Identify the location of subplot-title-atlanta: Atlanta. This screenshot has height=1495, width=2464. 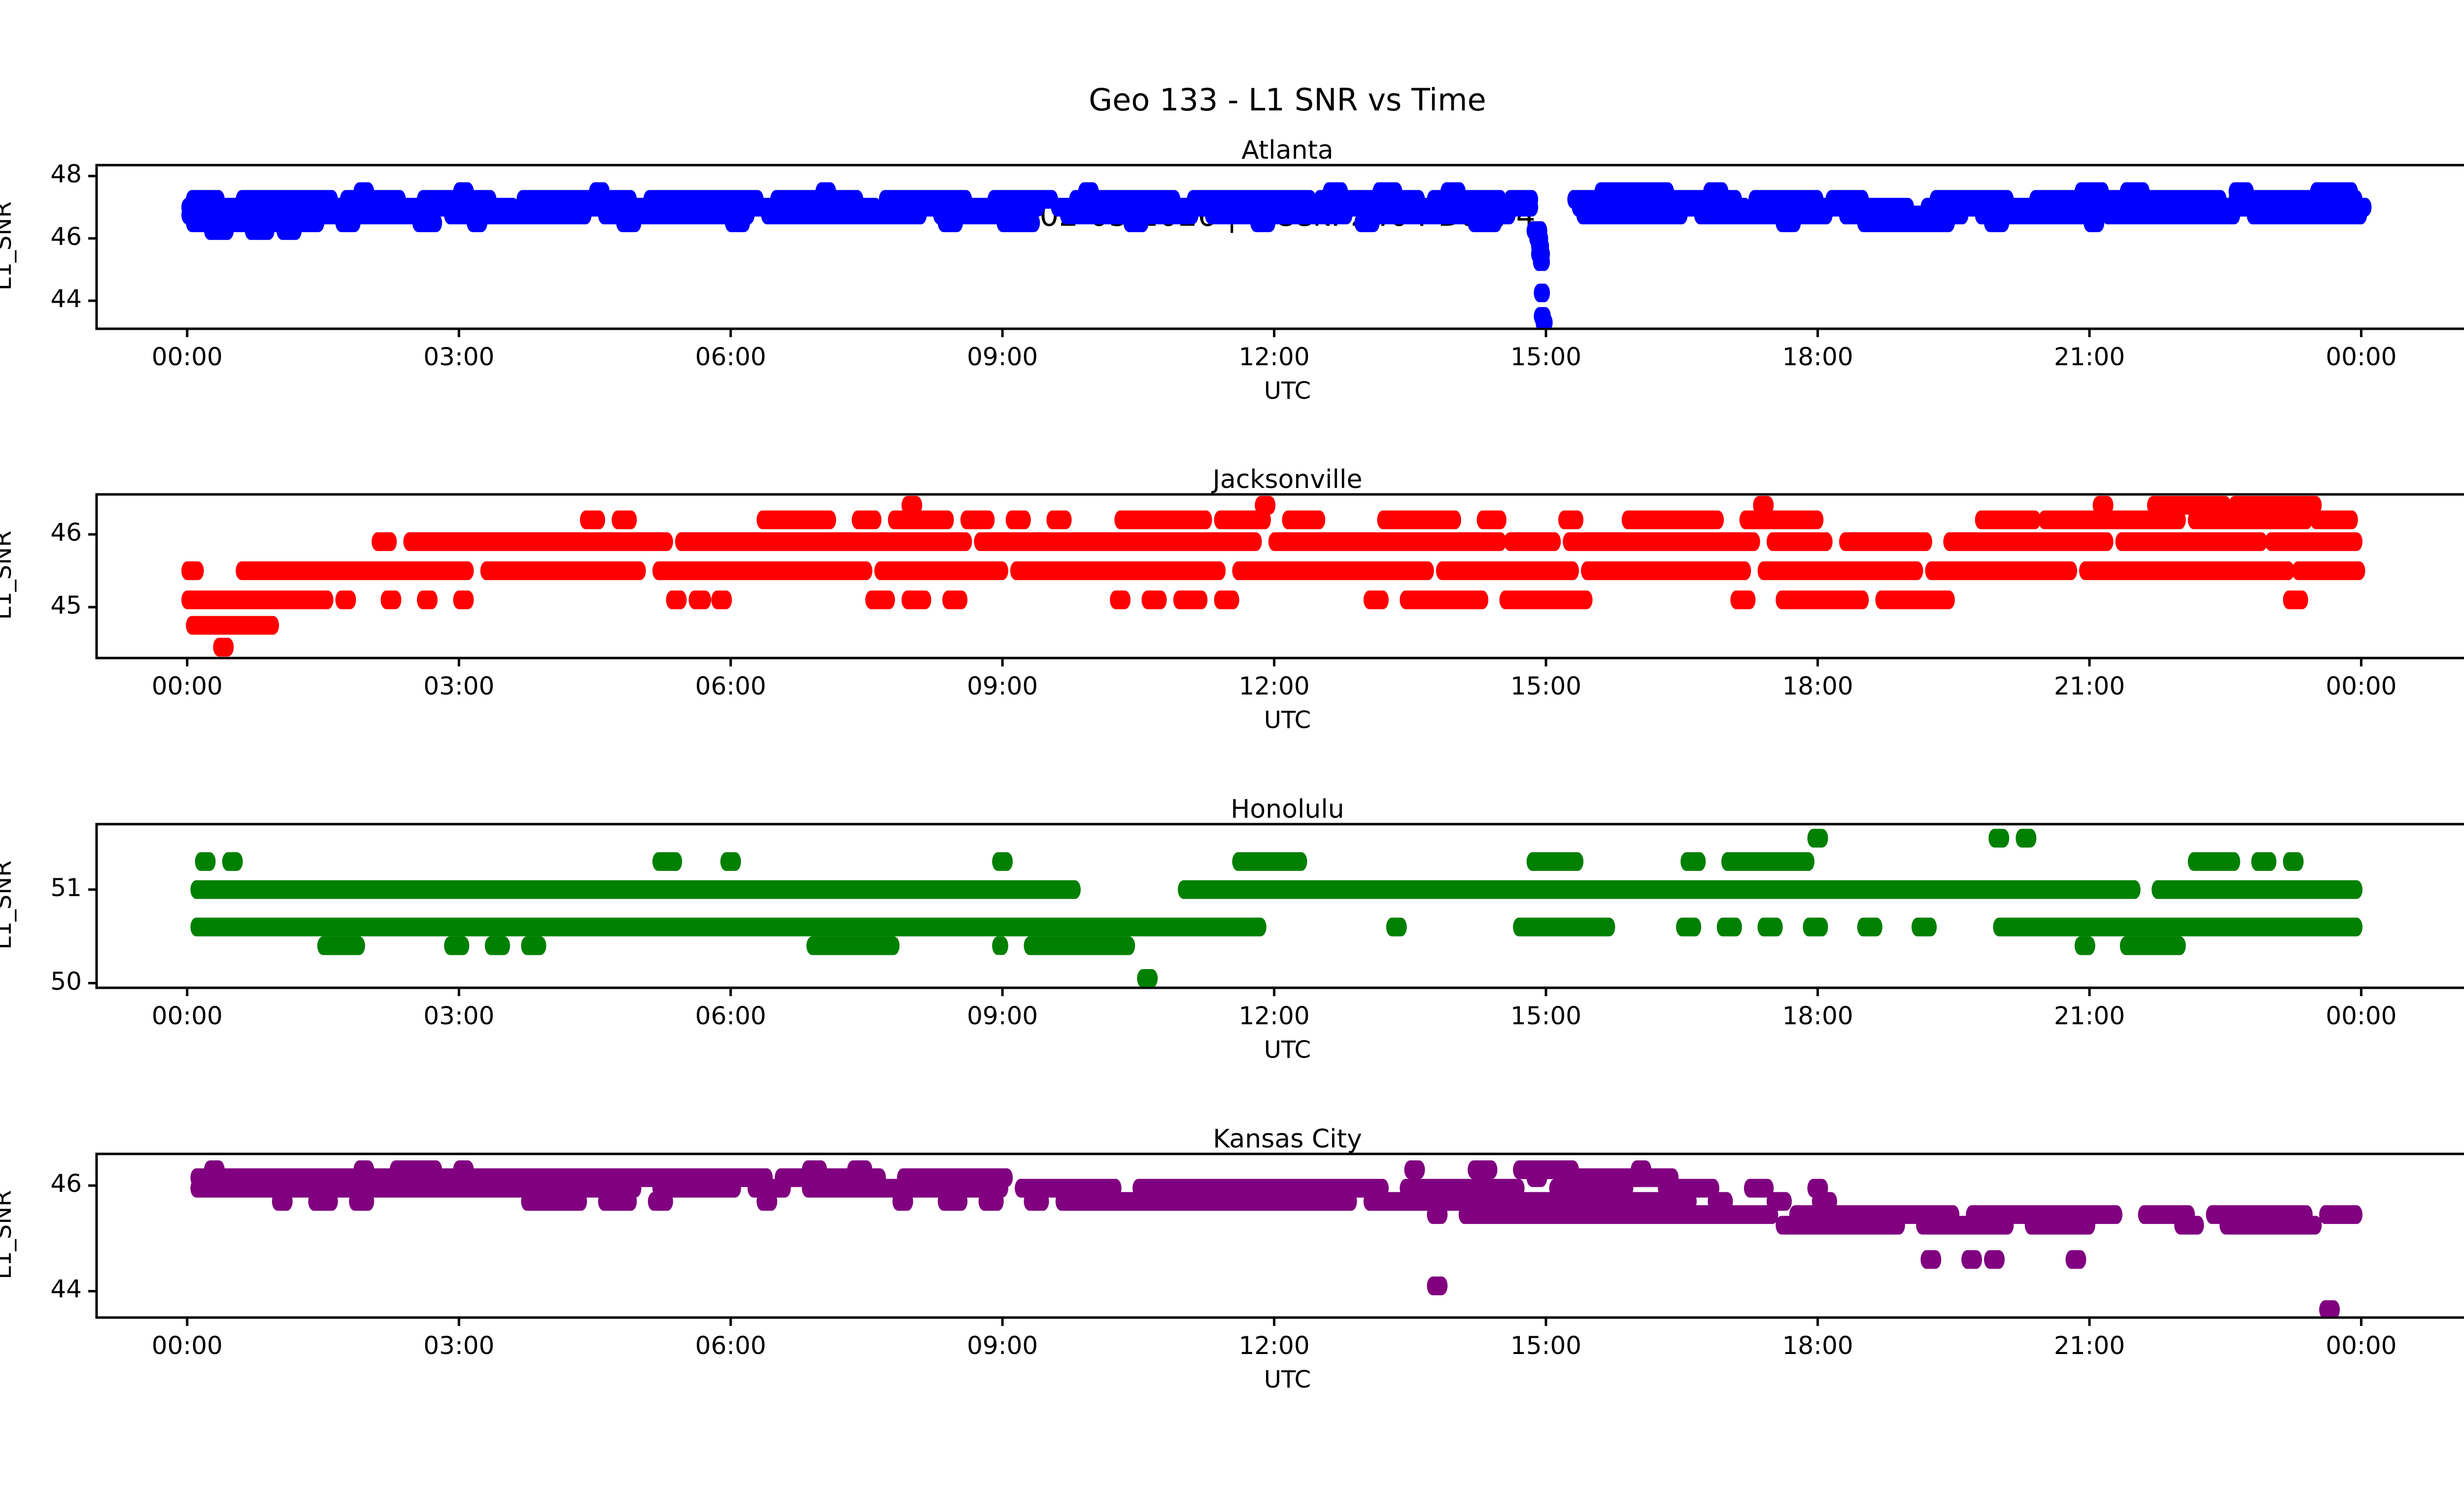
(1287, 150).